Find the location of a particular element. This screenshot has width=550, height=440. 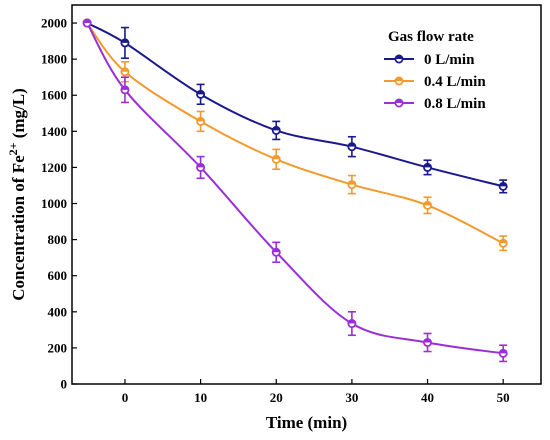

y-tick-label: 0 is located at coordinates (64, 384).